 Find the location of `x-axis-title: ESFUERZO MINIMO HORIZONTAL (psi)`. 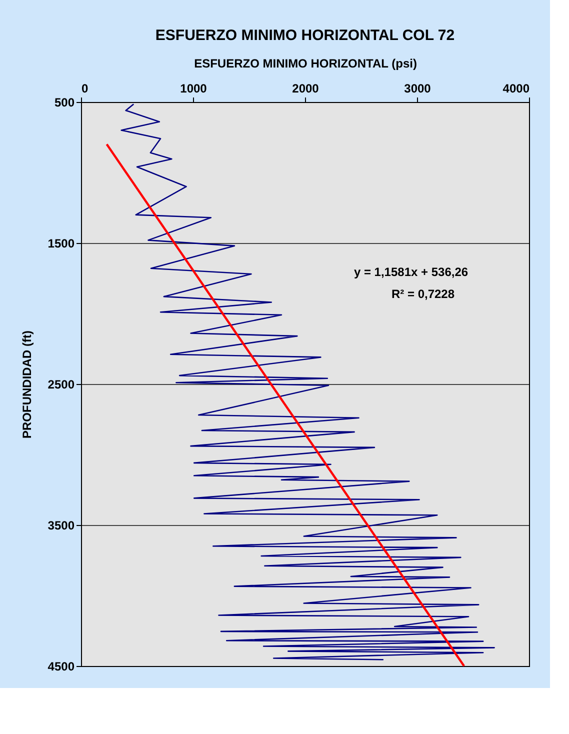

x-axis-title: ESFUERZO MINIMO HORIZONTAL (psi) is located at coordinates (305, 63).